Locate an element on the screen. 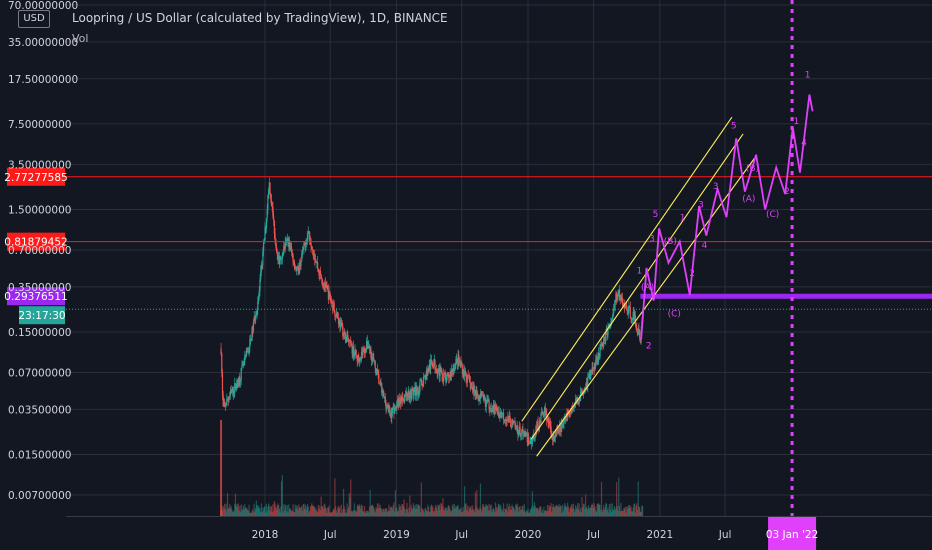 This screenshot has height=550, width=932. unit-label: USD is located at coordinates (34, 19).